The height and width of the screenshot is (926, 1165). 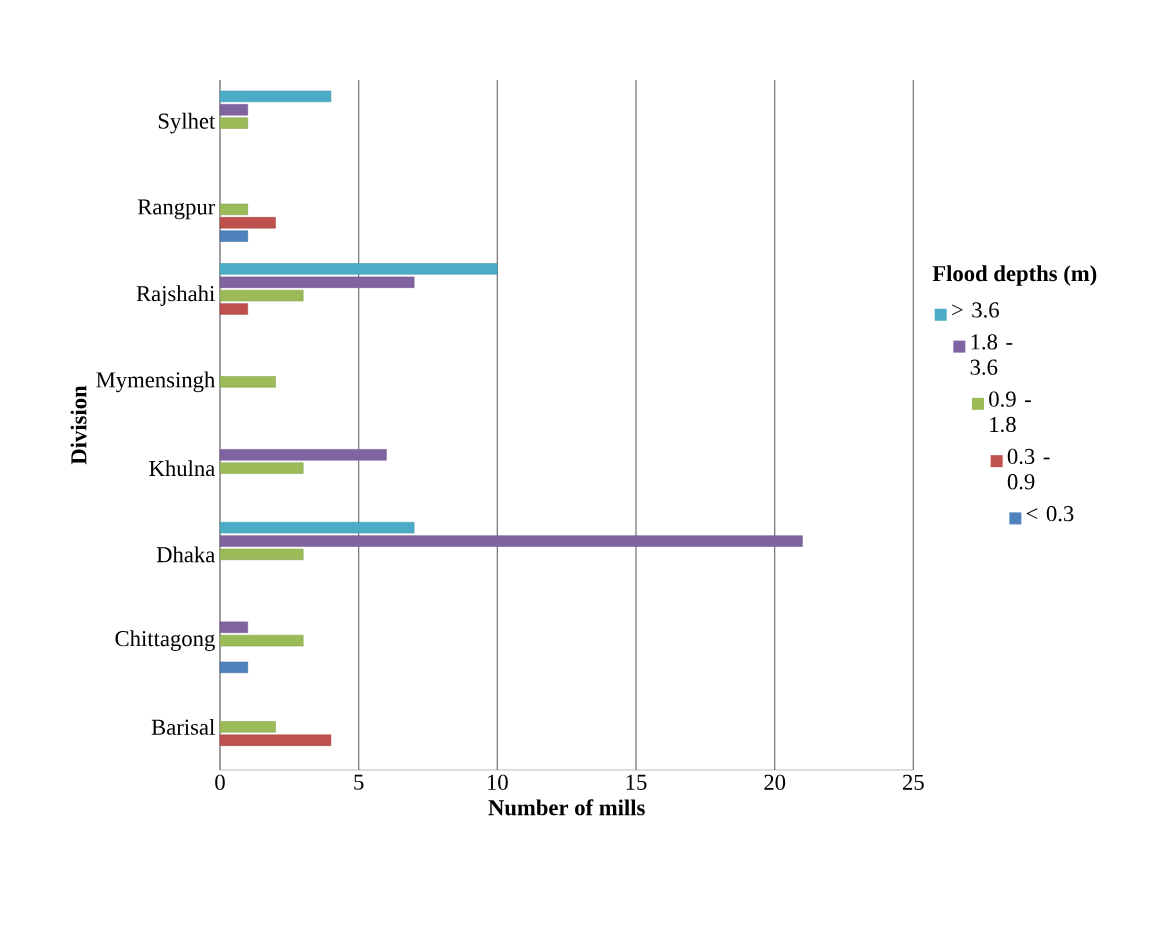 I want to click on x-tick-label: 20, so click(x=775, y=782).